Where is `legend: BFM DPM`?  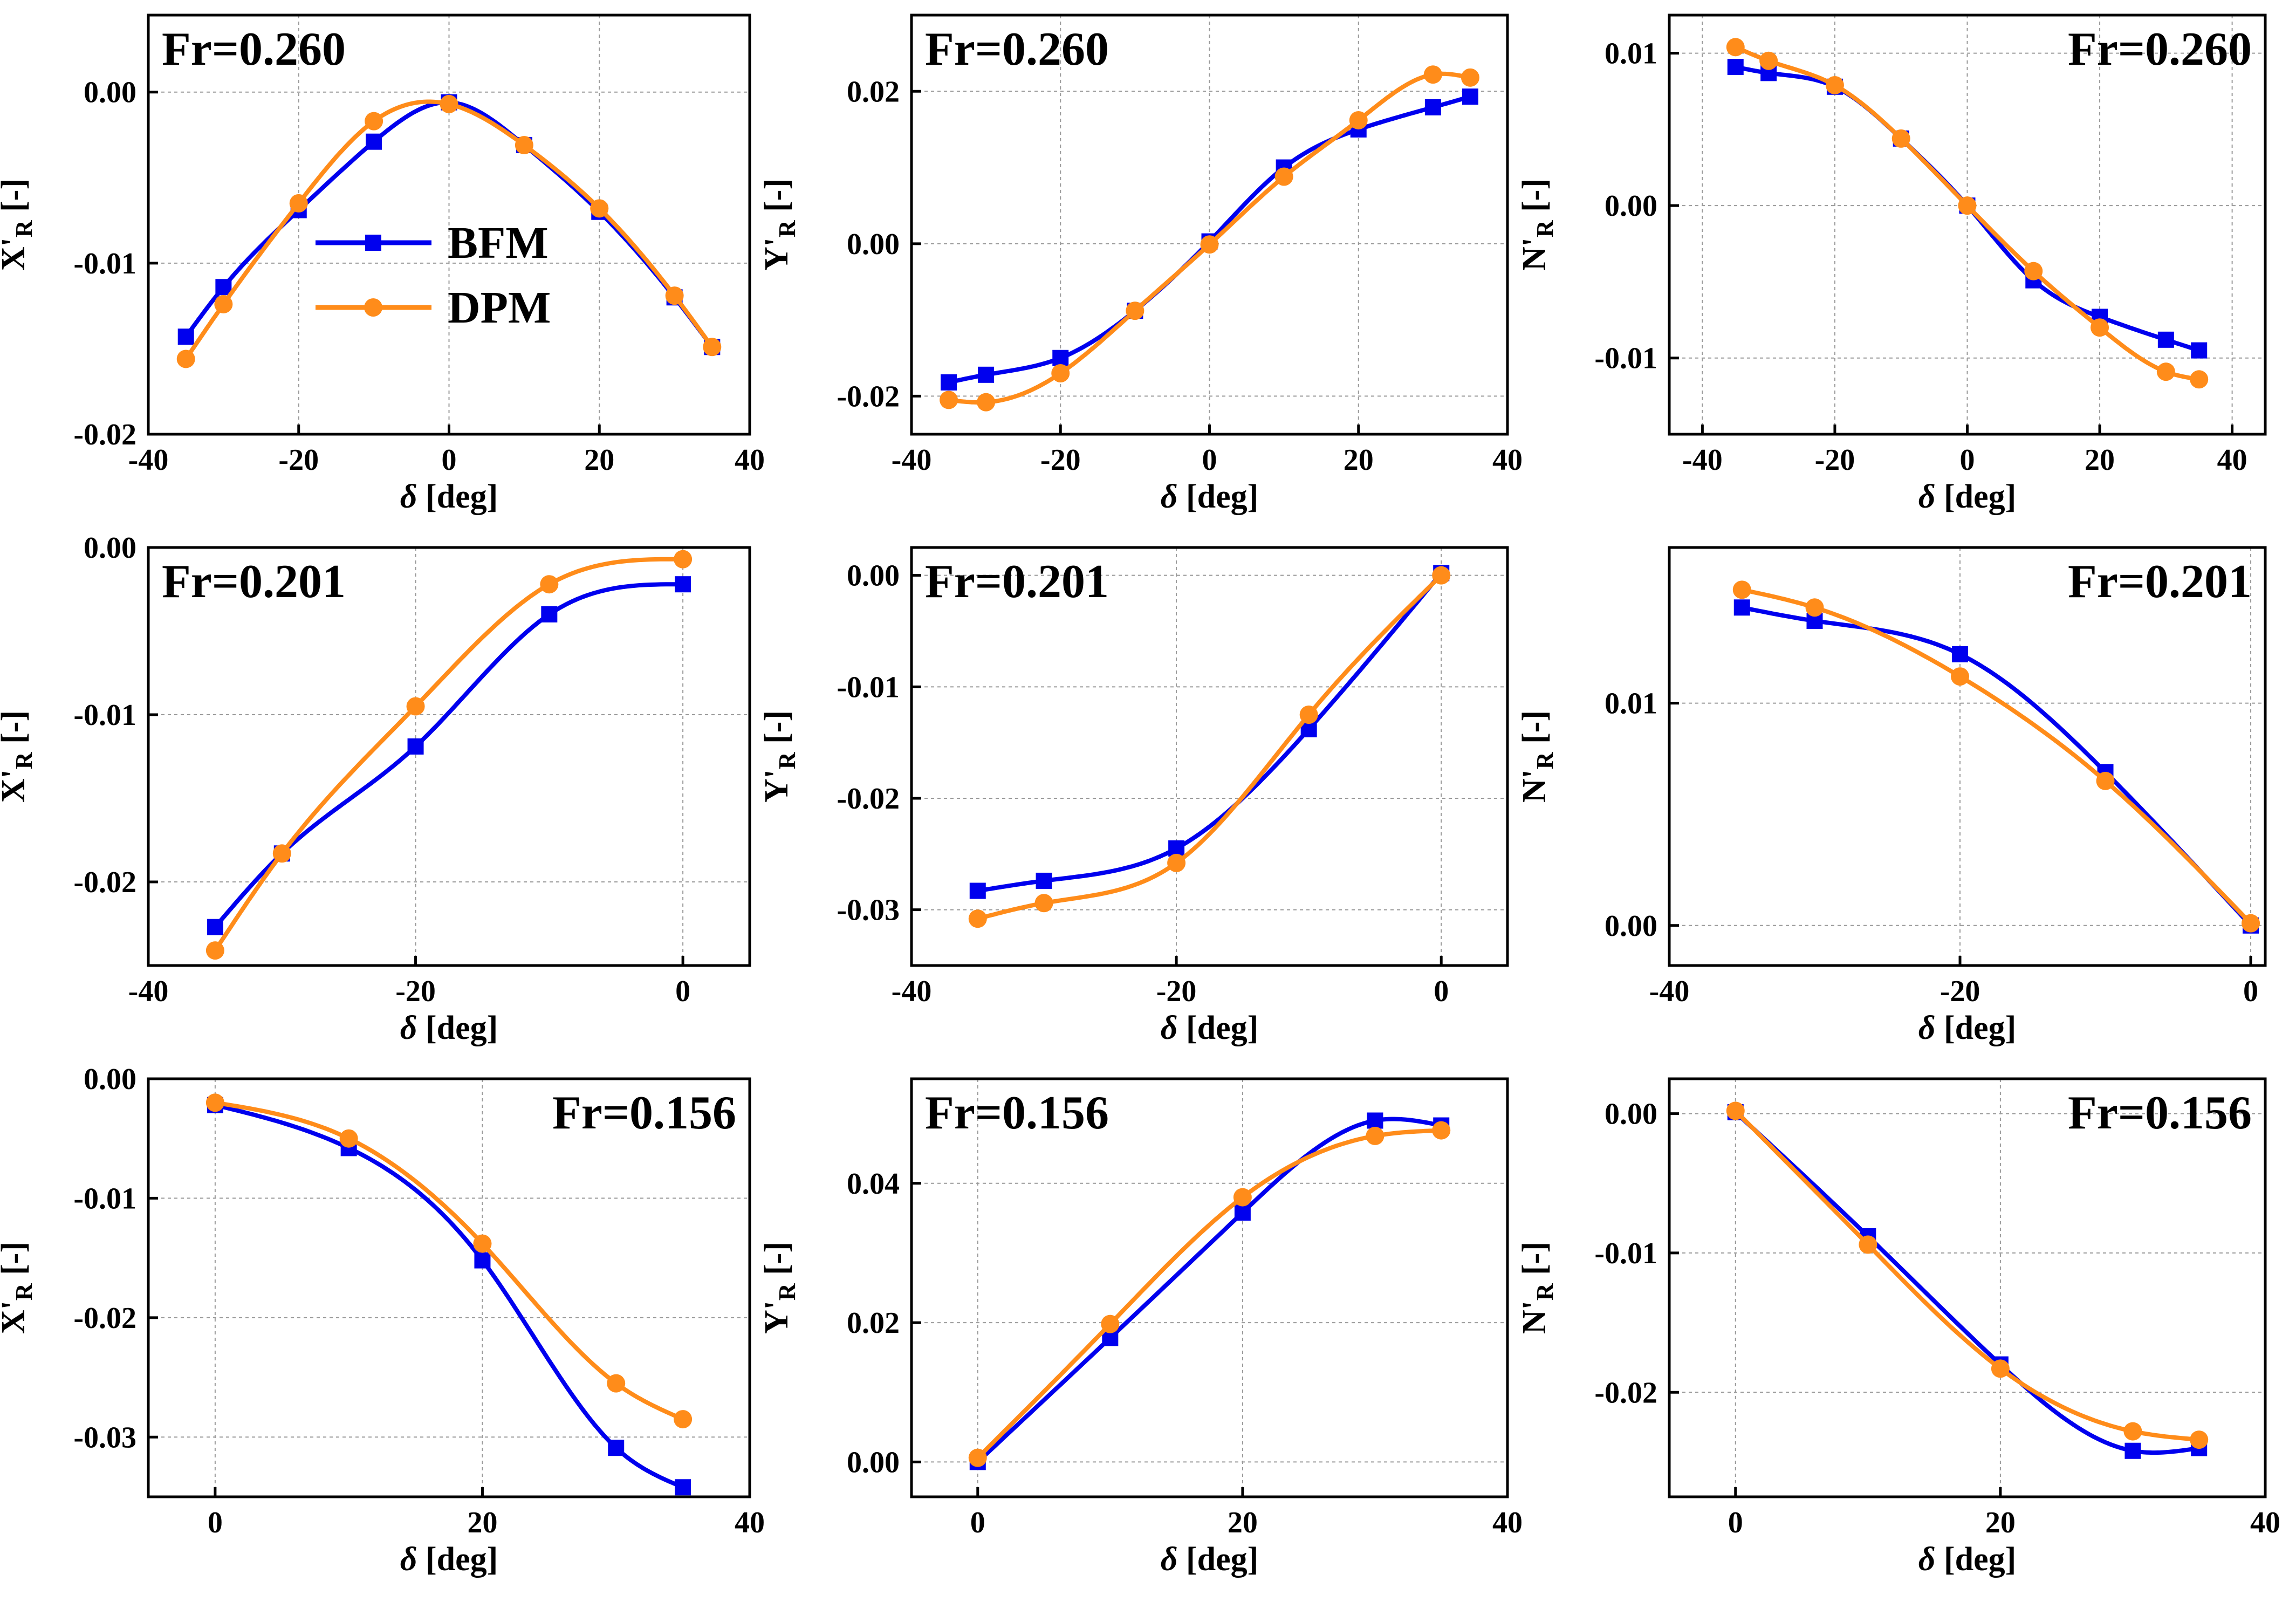
legend: BFM DPM is located at coordinates (433, 276).